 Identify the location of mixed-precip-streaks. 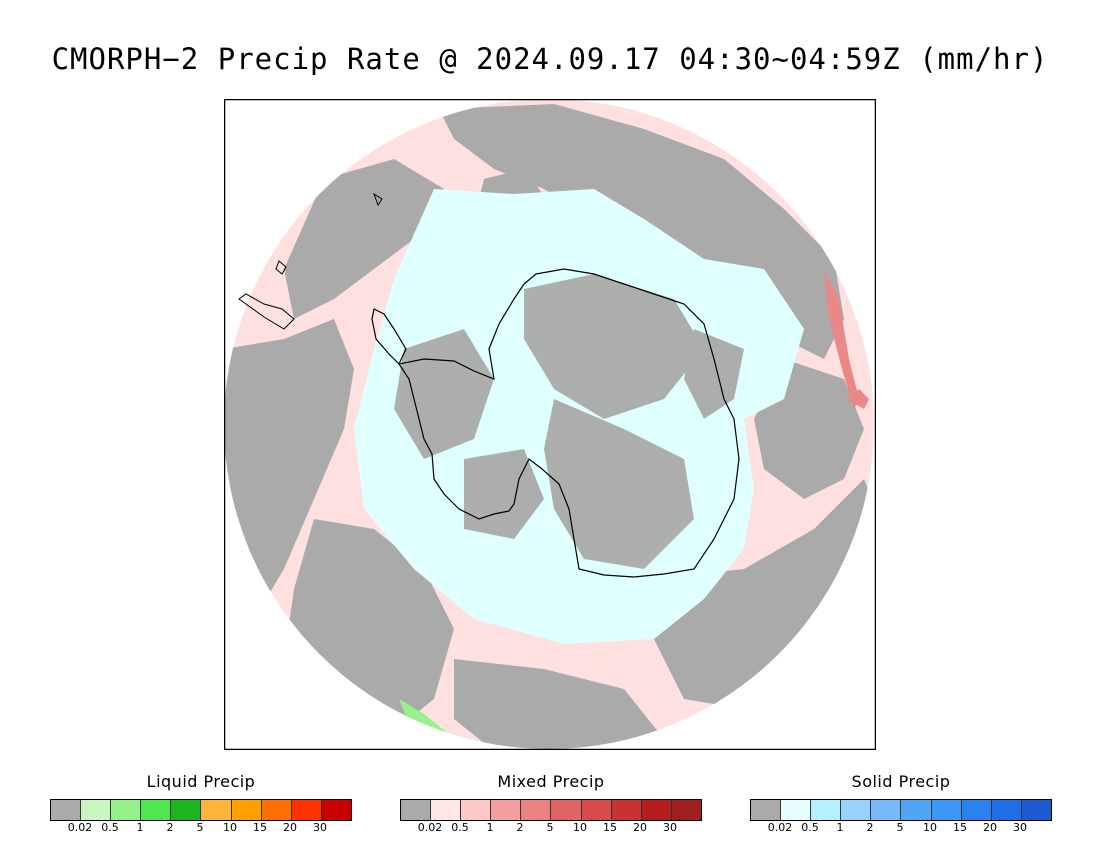
(846, 339).